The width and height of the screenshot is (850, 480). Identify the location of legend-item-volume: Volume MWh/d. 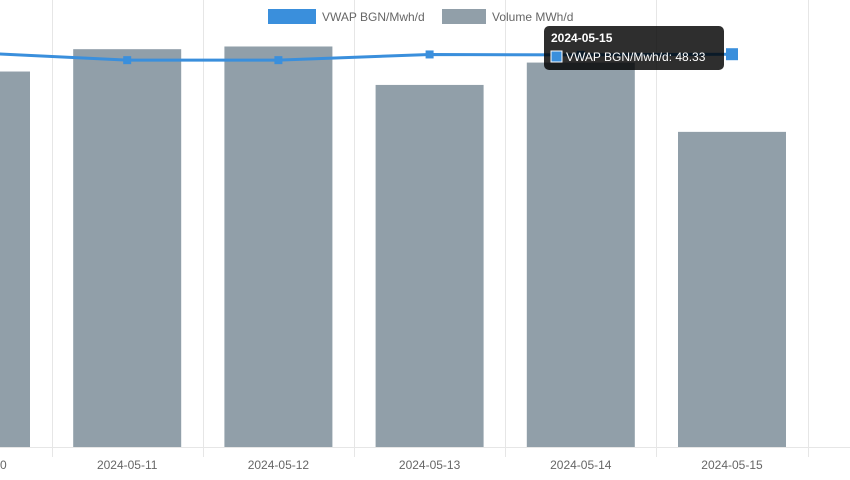
(507, 16).